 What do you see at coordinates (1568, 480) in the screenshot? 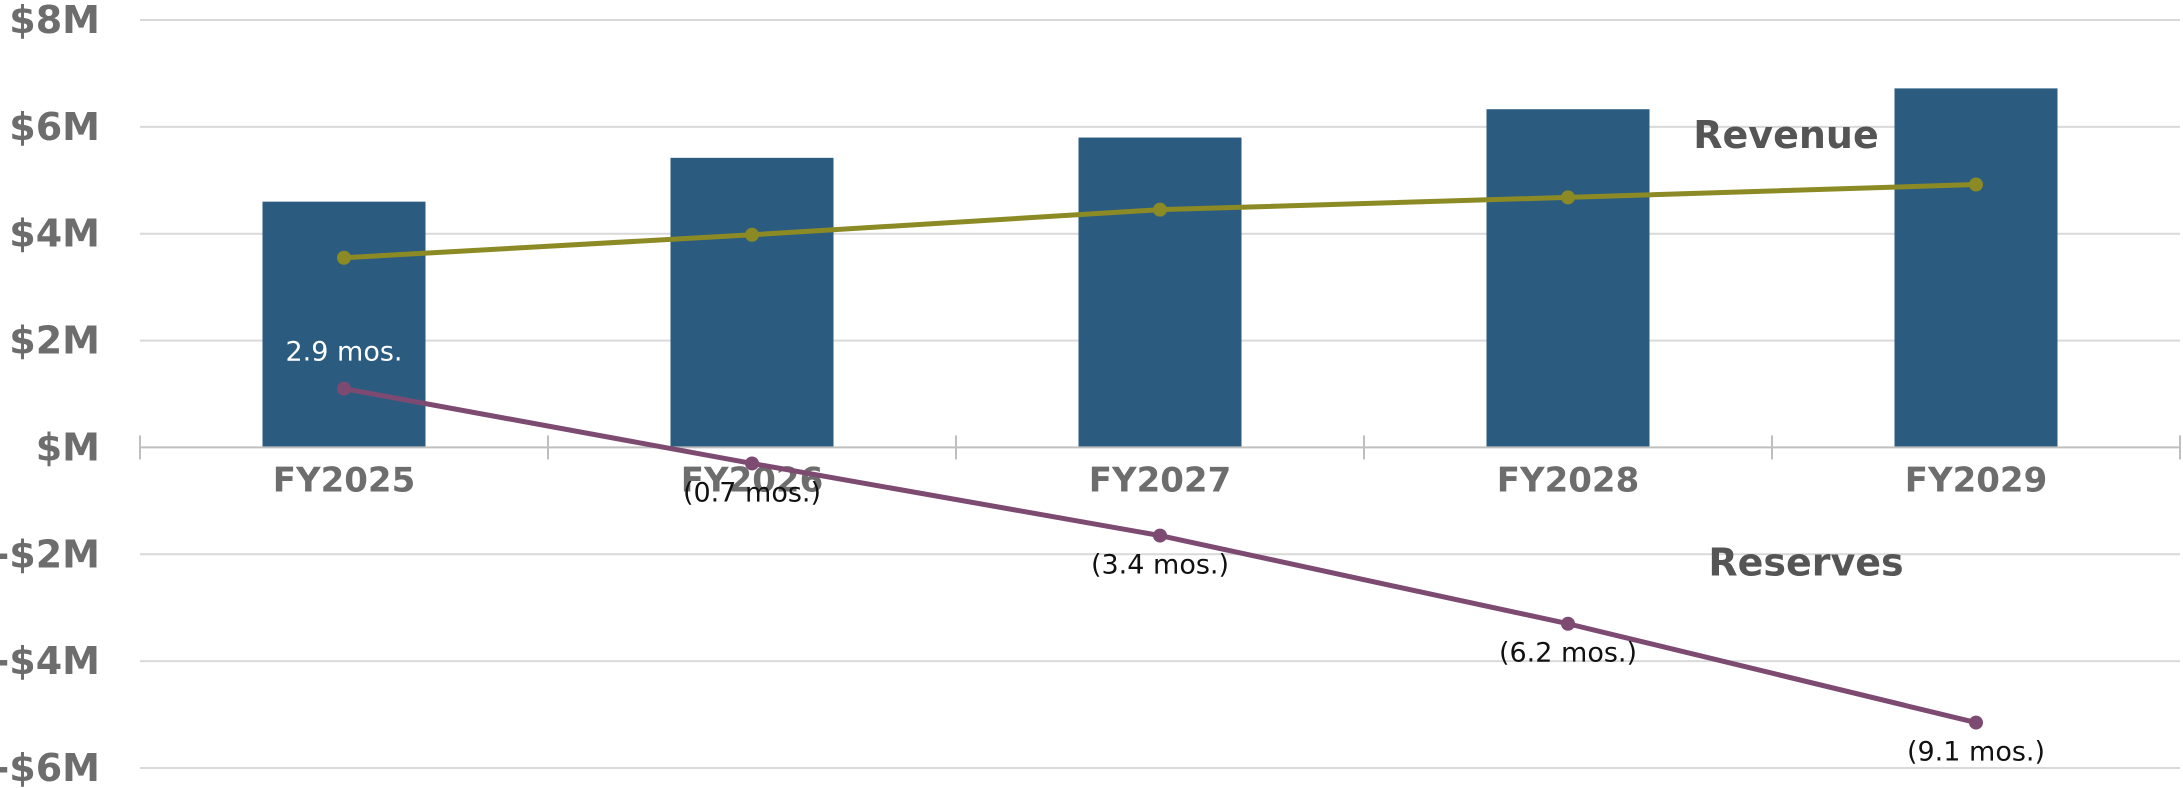
I see `x-tick-label: FY2028` at bounding box center [1568, 480].